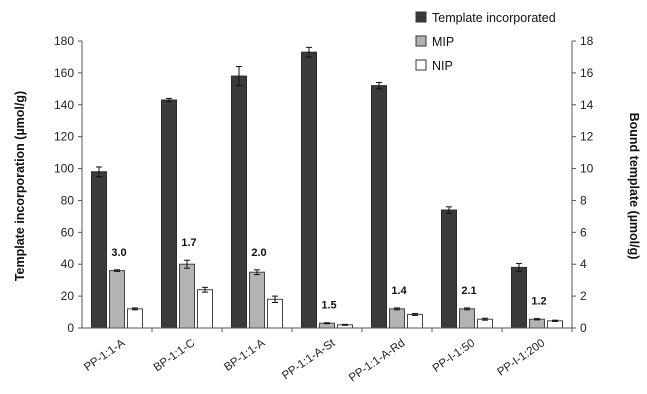 The image size is (647, 394). Describe the element at coordinates (68, 264) in the screenshot. I see `left-tick-label: 40` at that location.